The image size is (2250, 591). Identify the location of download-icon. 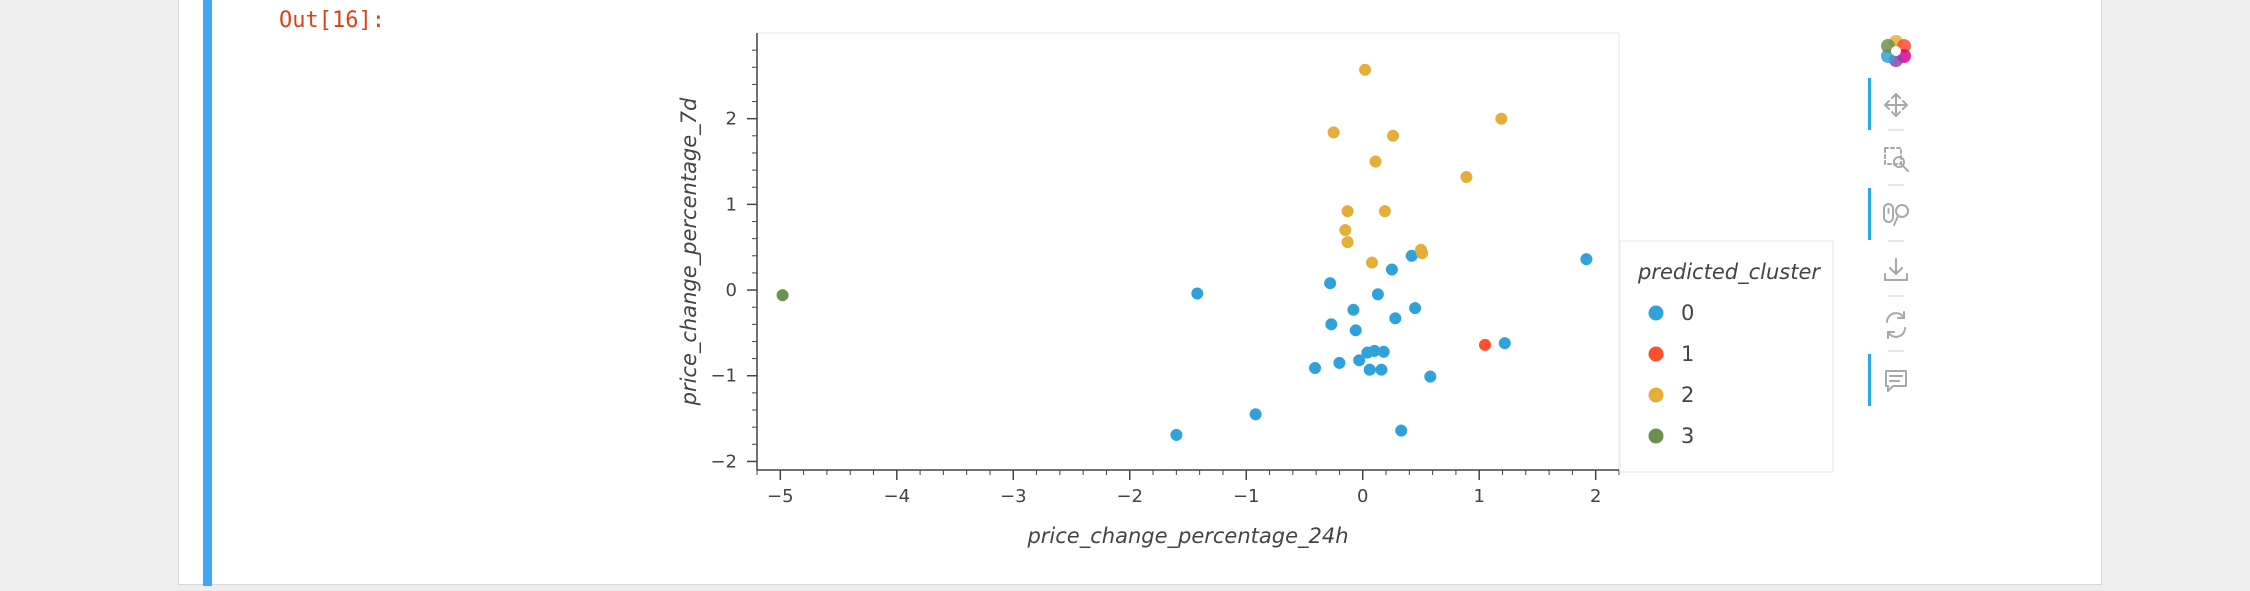
(1896, 269).